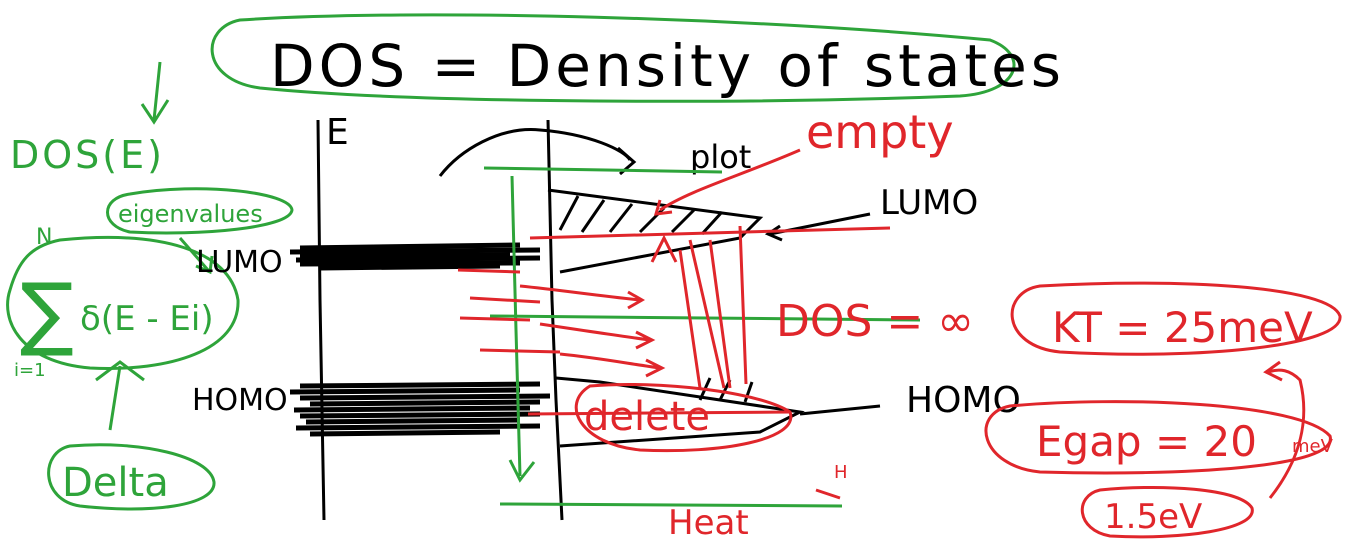  I want to click on kt-ellipse, so click(1176, 318).